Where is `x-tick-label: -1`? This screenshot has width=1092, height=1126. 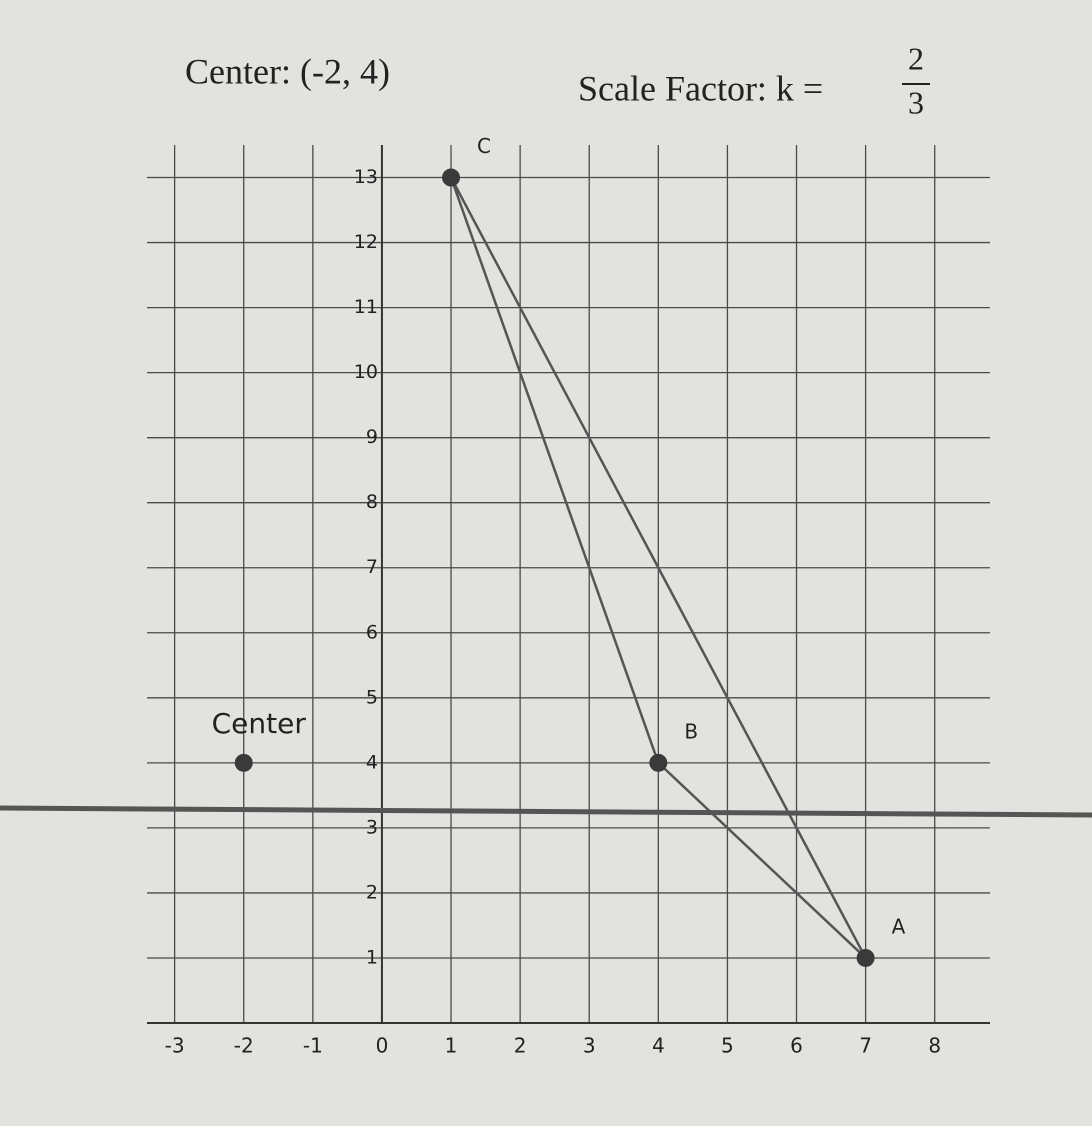
x-tick-label: -1 is located at coordinates (313, 1046).